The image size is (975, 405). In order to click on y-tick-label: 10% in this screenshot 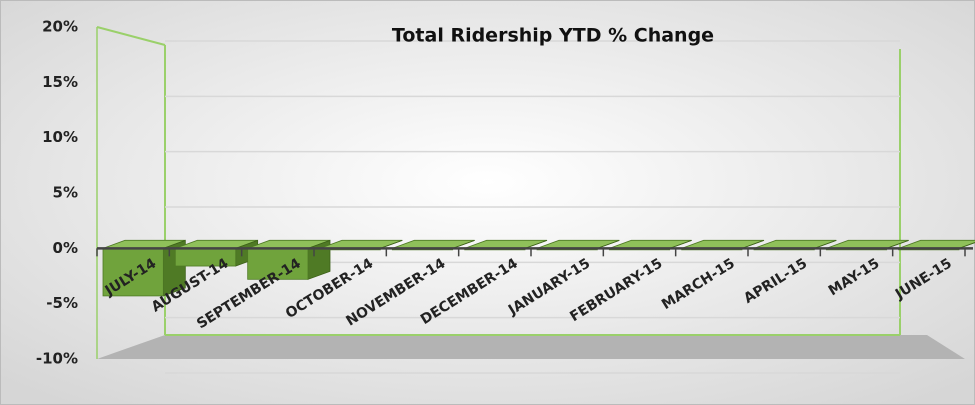, I will do `click(60, 137)`.